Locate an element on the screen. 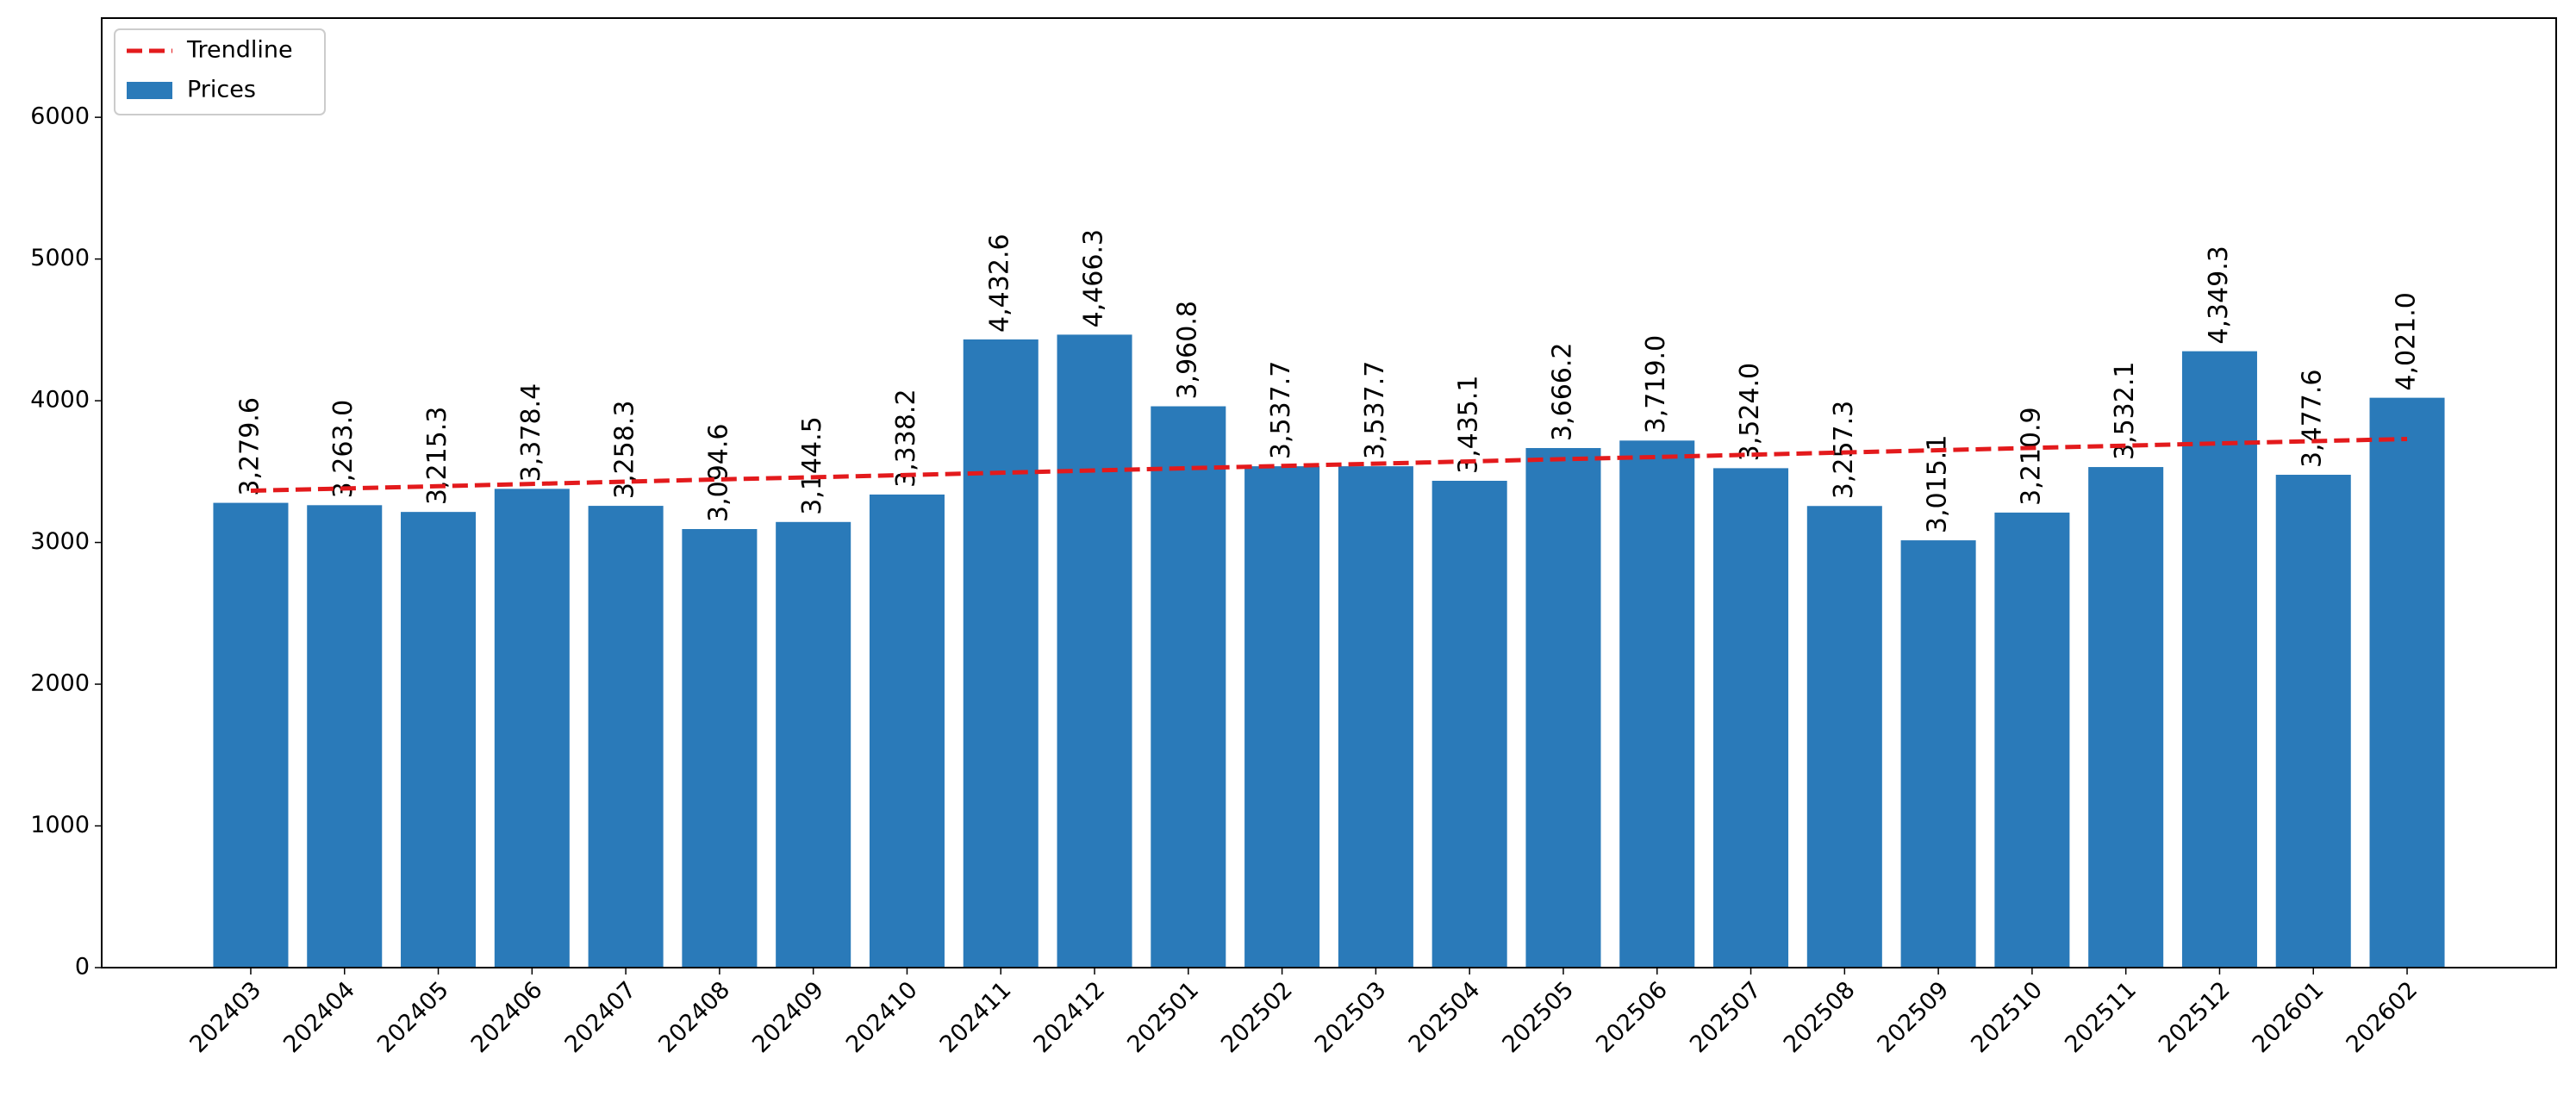 The height and width of the screenshot is (1096, 2576). x-tick-label: 202601 is located at coordinates (2289, 1017).